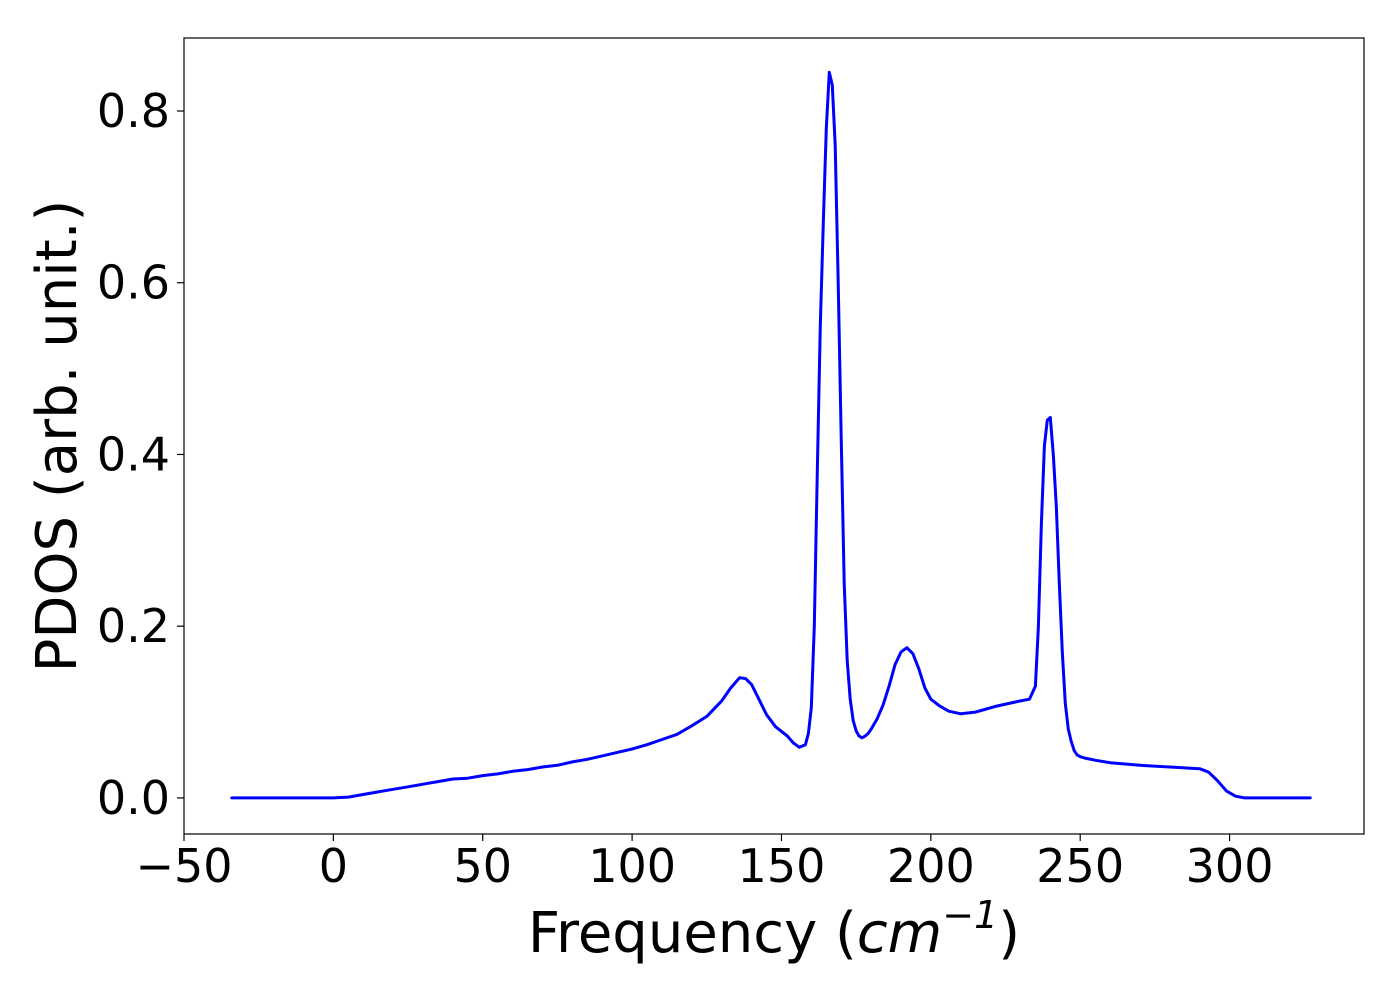 The width and height of the screenshot is (1400, 1000). Describe the element at coordinates (899, 933) in the screenshot. I see `x-axis-label-unit: cm` at that location.